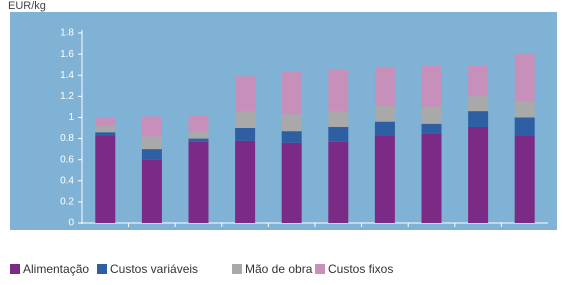  Describe the element at coordinates (67, 33) in the screenshot. I see `y-tick-label: 1.8` at that location.